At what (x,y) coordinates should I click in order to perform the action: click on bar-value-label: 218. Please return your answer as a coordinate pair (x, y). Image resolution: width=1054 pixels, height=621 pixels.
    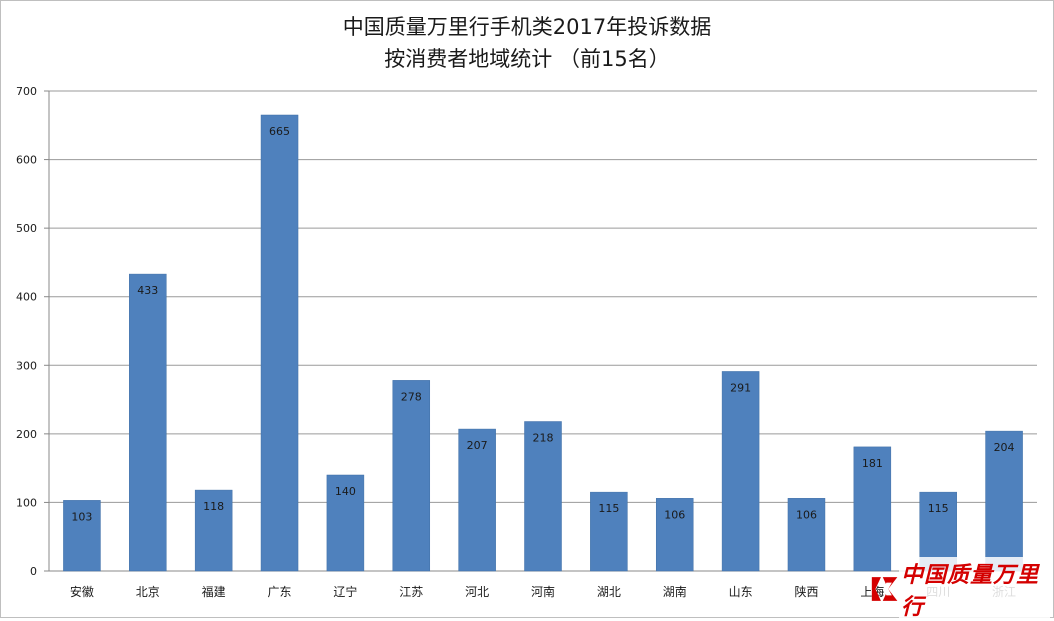
    Looking at the image, I should click on (543, 438).